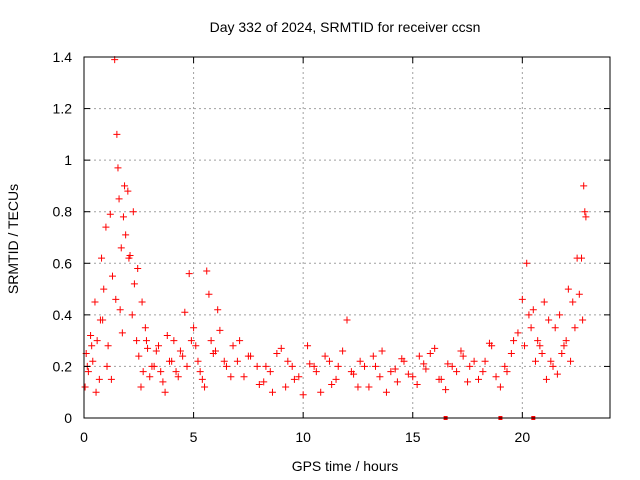 The image size is (640, 480). What do you see at coordinates (63, 315) in the screenshot?
I see `y-tick-label: 0.4` at bounding box center [63, 315].